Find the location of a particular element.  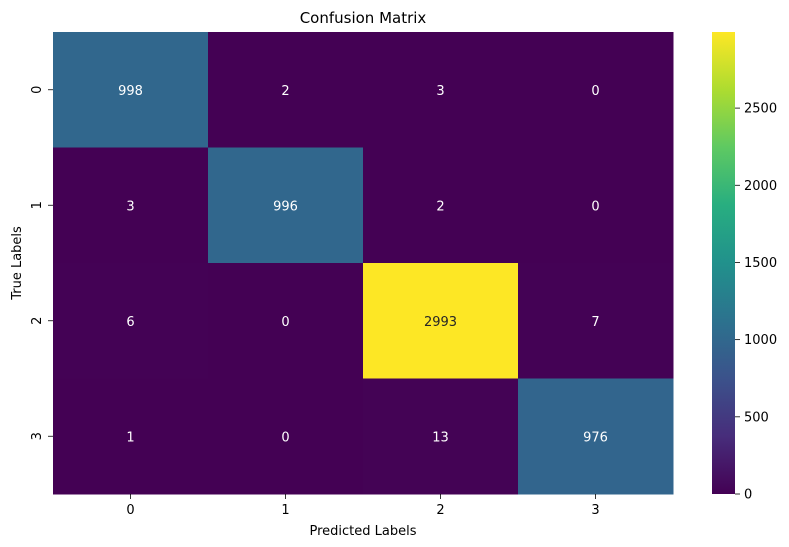

cell-annotation-r3-c3: 976 is located at coordinates (595, 437).